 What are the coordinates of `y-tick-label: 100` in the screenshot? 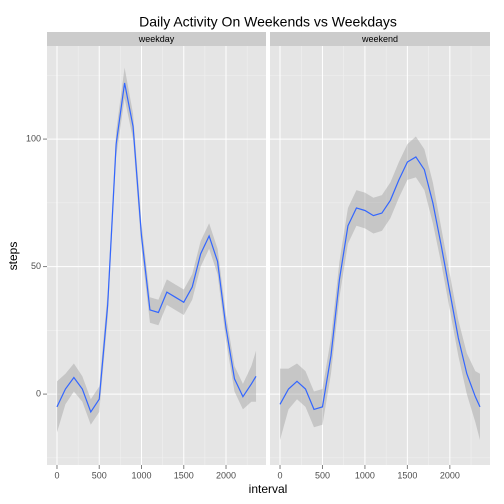 It's located at (33, 138).